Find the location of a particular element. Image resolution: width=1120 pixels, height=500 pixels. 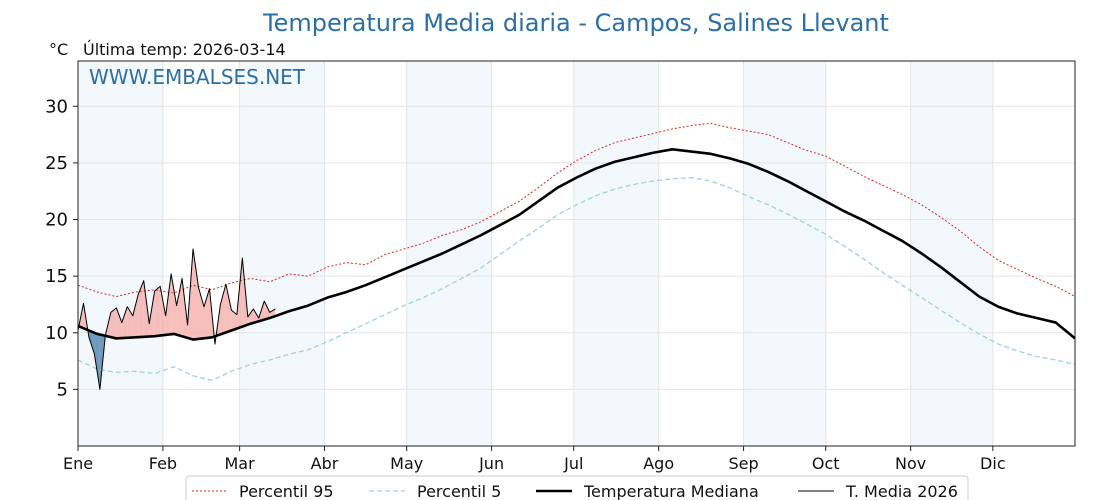

x-tick-label-may: May is located at coordinates (406, 463).